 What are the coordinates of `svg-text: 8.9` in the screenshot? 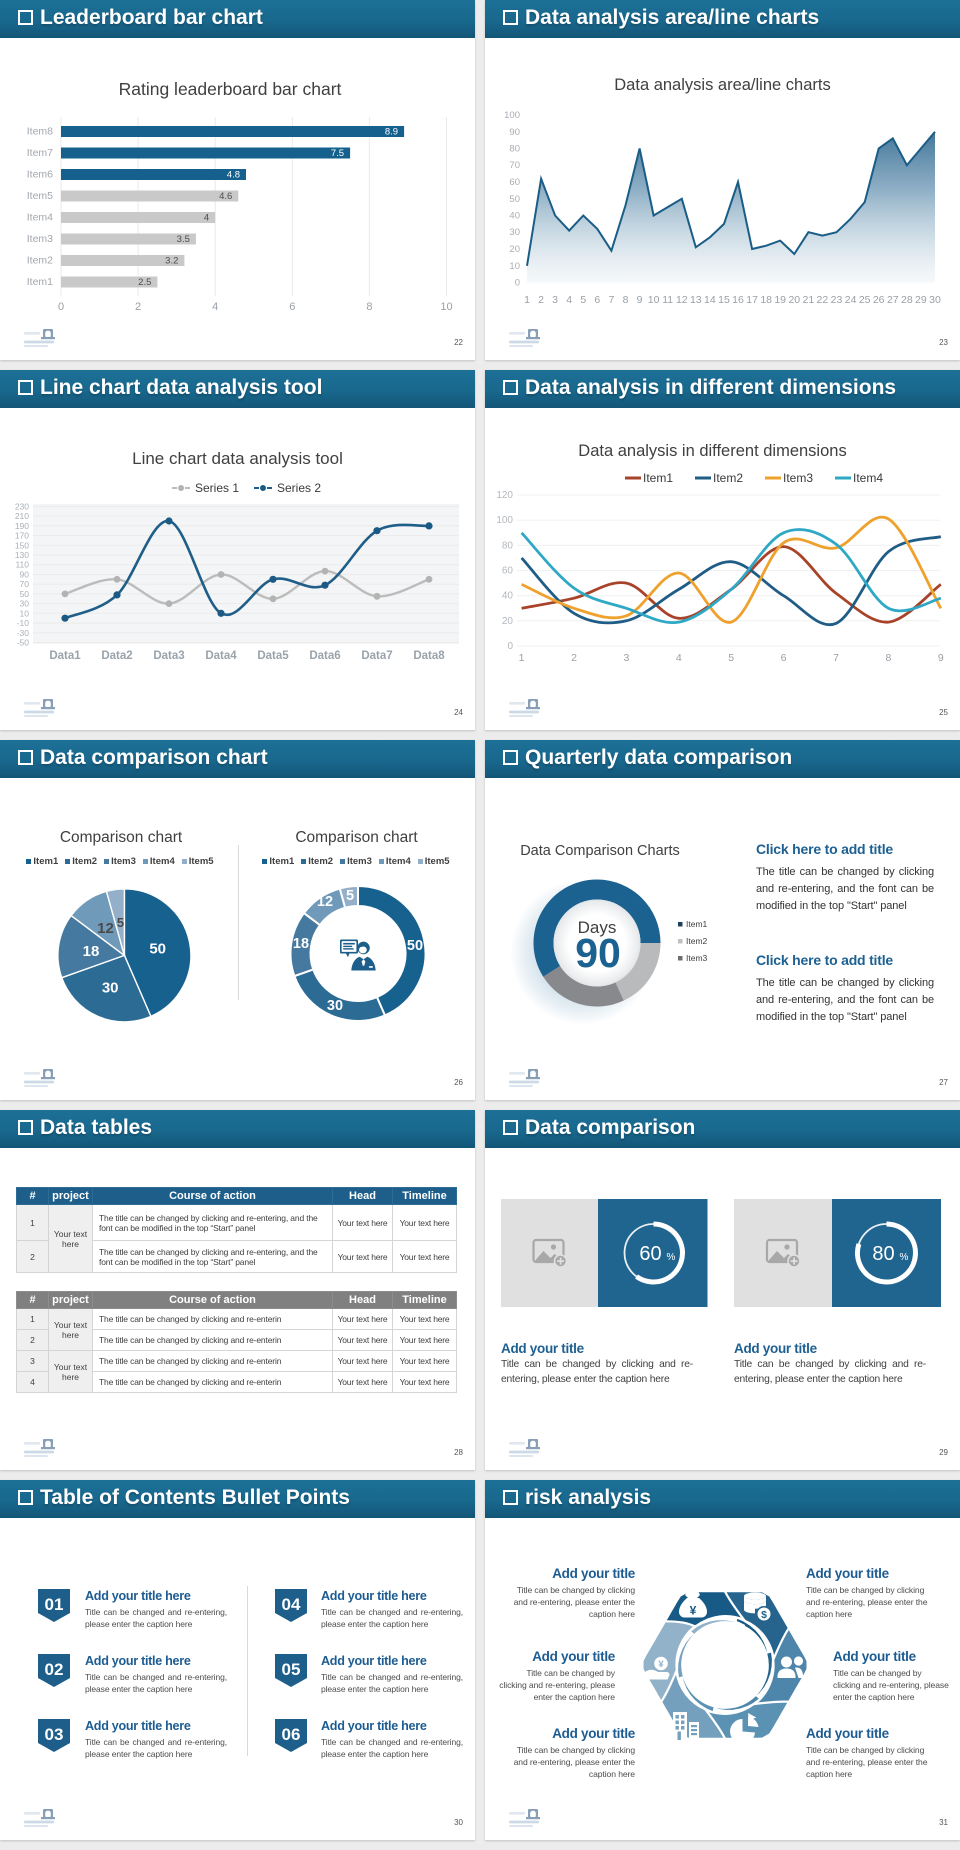 It's located at (391, 132).